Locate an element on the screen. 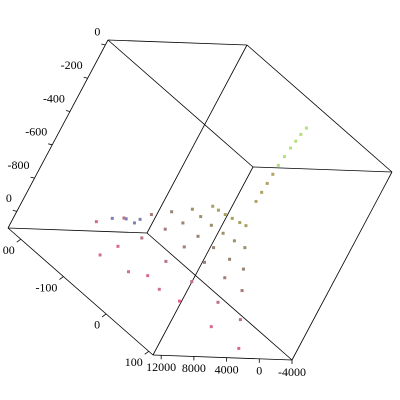 Image resolution: width=400 pixels, height=400 pixels. z-tick-label: -200 is located at coordinates (72, 65).